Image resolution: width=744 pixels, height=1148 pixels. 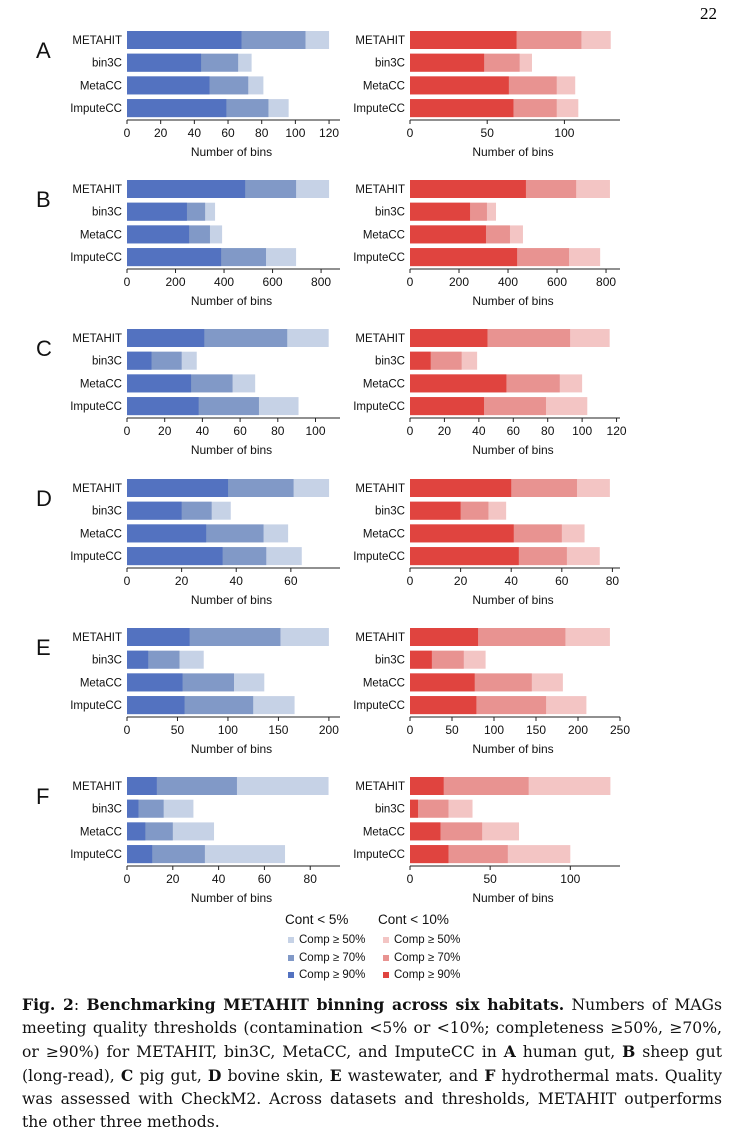 I want to click on caption-bold-text: Fig. 2, so click(x=48, y=1004).